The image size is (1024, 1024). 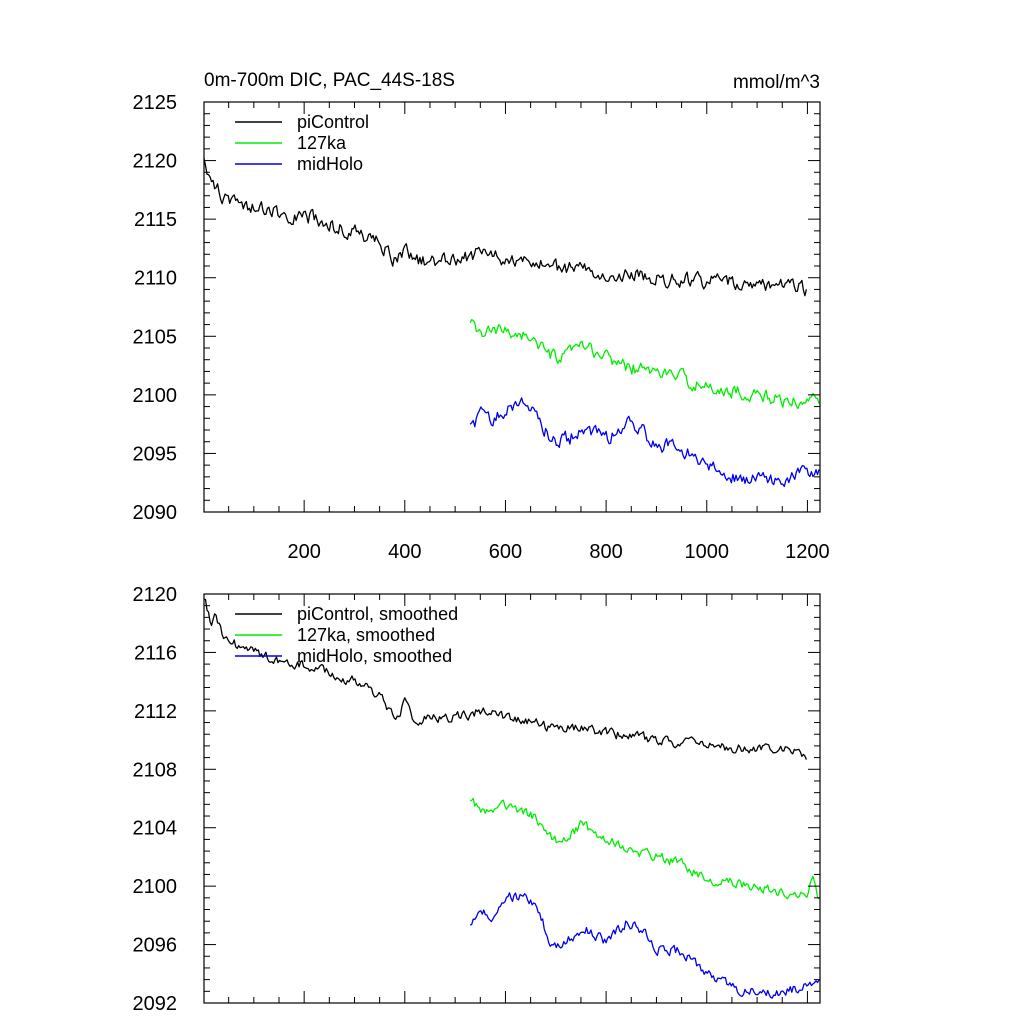 I want to click on y-tick-label: 2096, so click(x=155, y=946).